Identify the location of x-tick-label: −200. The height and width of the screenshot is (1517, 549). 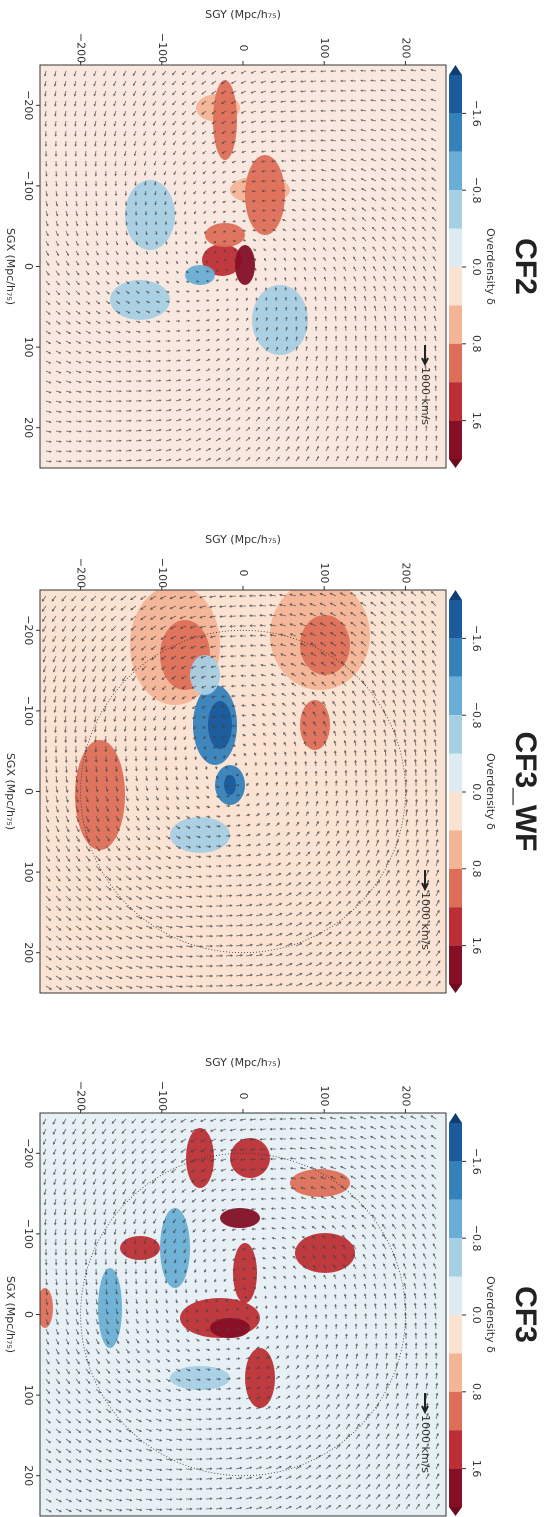
(28, 630).